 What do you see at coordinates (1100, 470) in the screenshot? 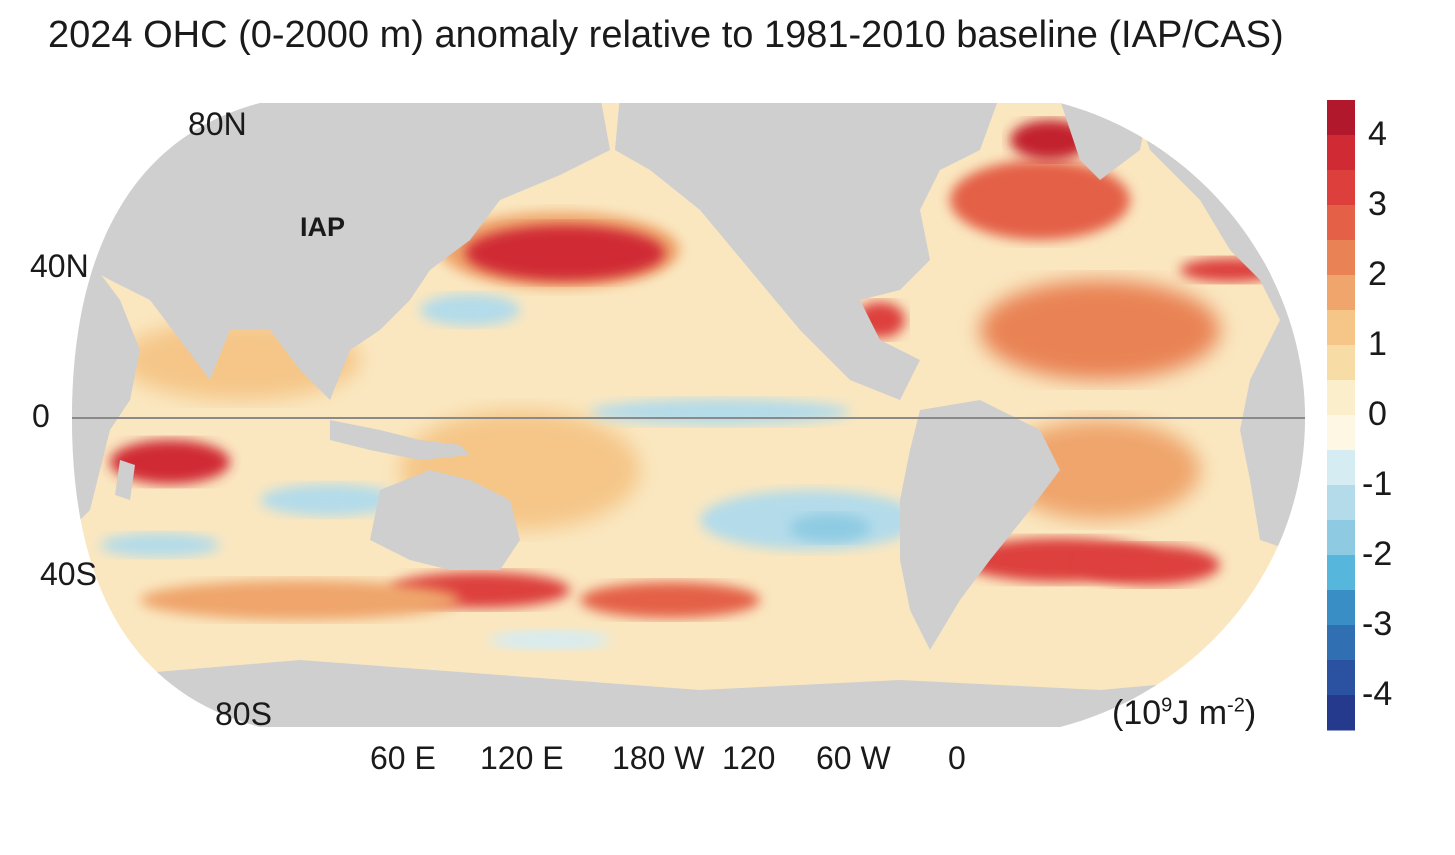
I see `south-atlantic-warm` at bounding box center [1100, 470].